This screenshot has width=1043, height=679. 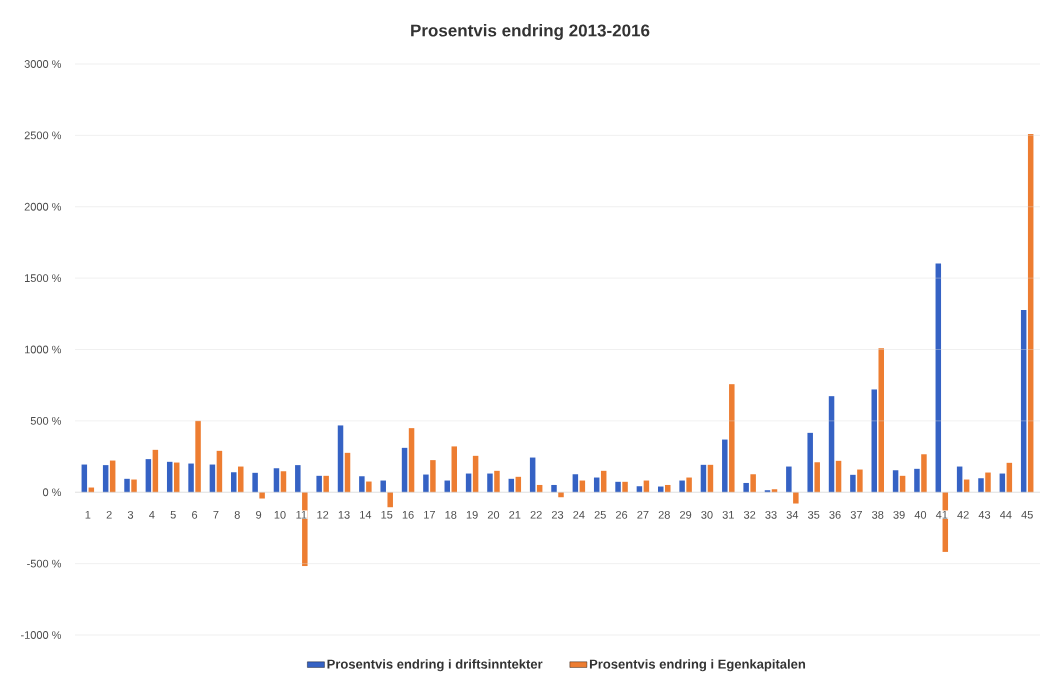 I want to click on x-tick-label: 28, so click(x=664, y=514).